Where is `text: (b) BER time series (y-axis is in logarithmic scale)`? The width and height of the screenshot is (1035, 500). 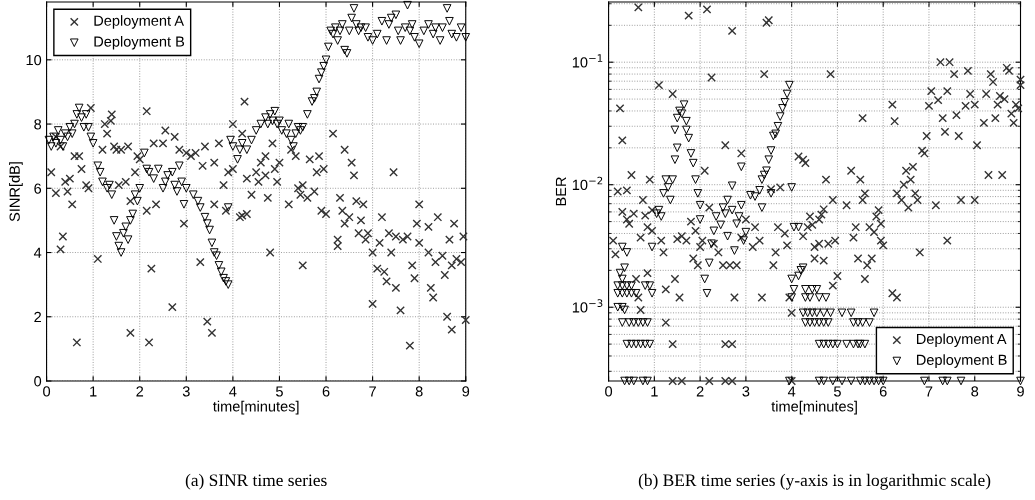 text: (b) BER time series (y-axis is in logarithmic scale) is located at coordinates (814, 481).